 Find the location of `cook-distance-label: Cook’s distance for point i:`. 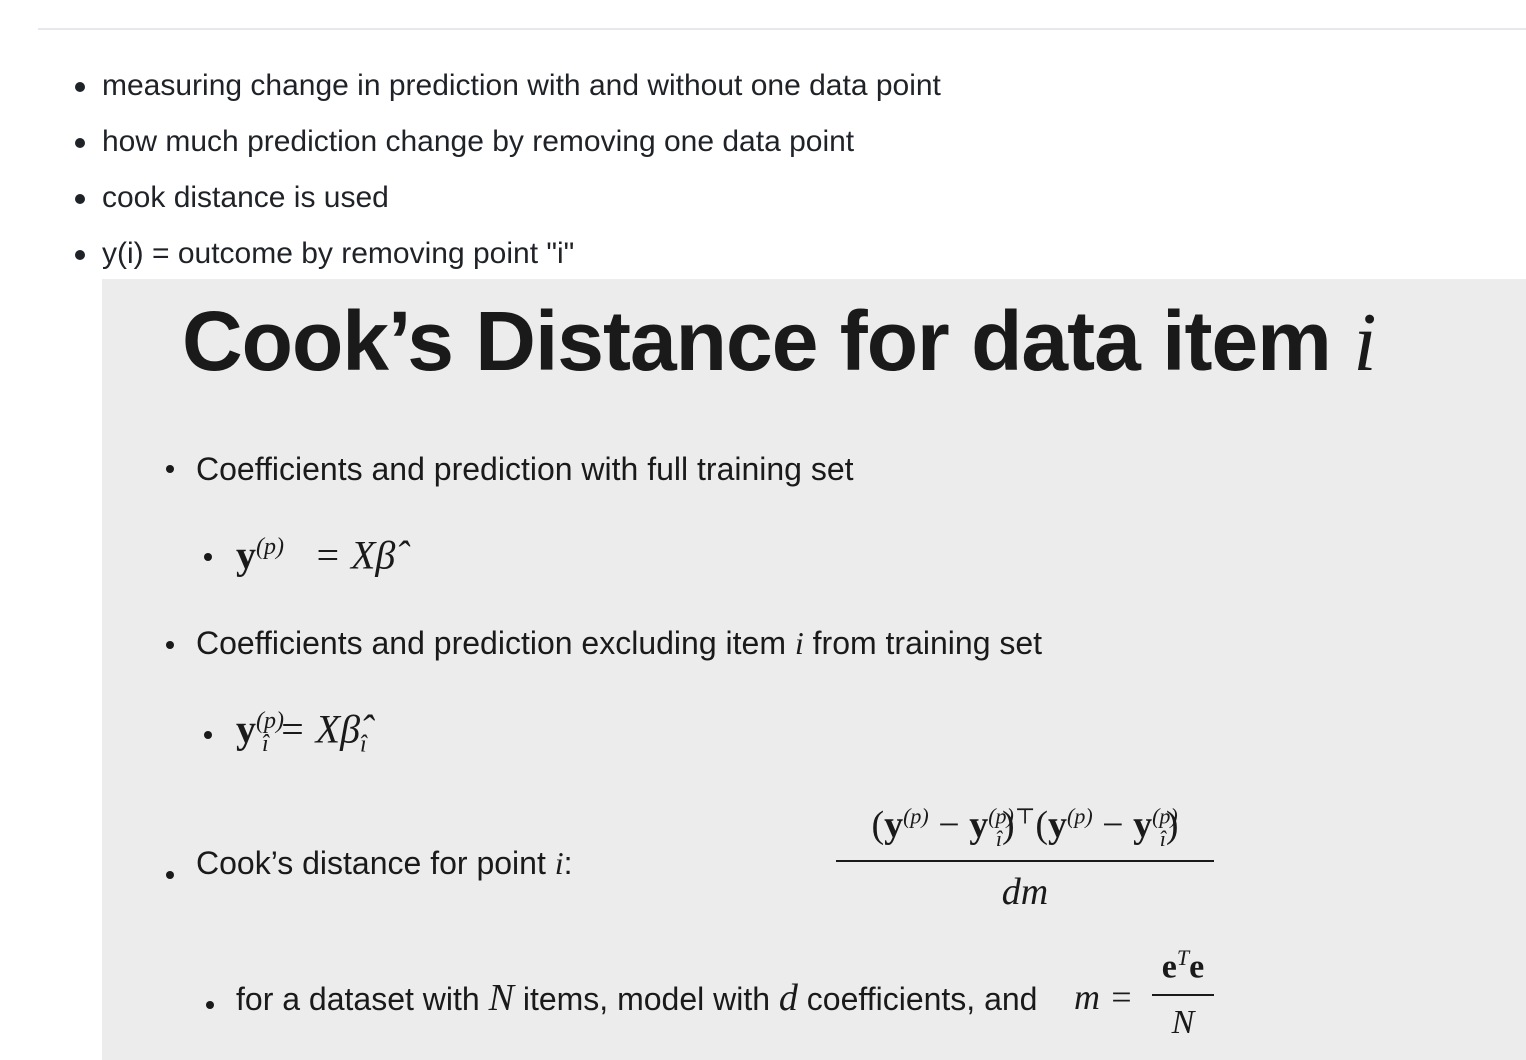

cook-distance-label: Cook’s distance for point i: is located at coordinates (384, 863).